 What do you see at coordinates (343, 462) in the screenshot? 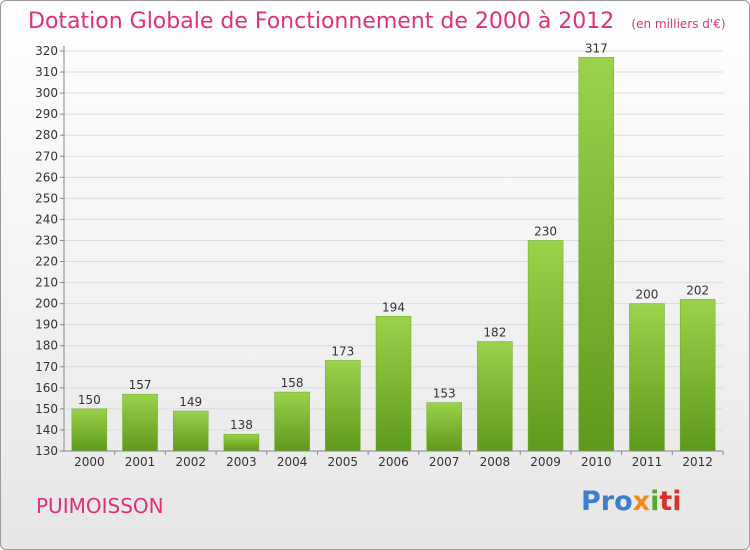
I see `x-tick-label: 2005` at bounding box center [343, 462].